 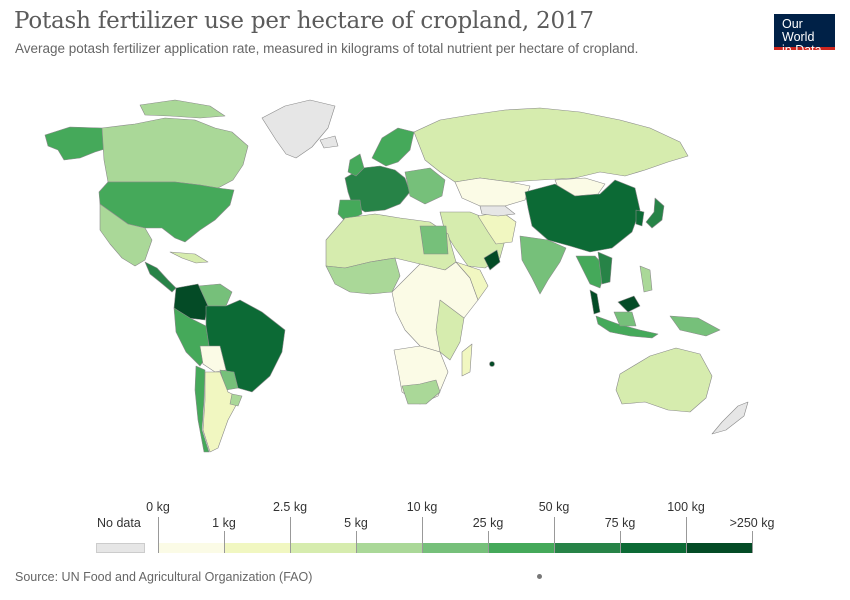 I want to click on legend-label-2: 1 kg, so click(x=224, y=523).